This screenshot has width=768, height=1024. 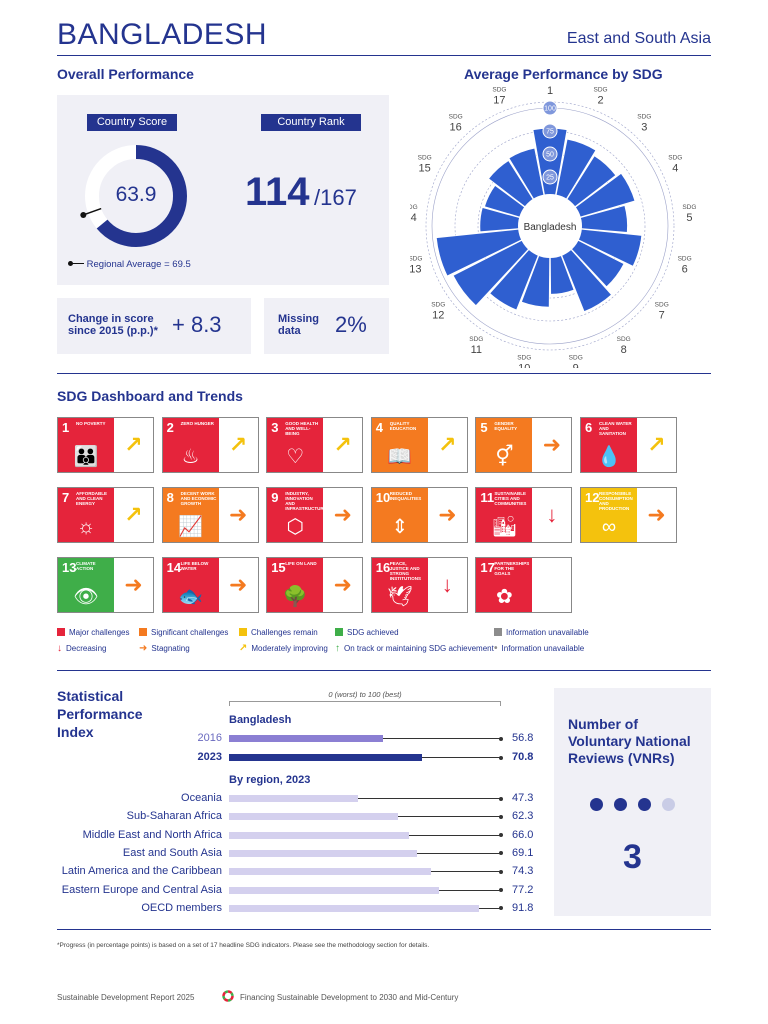 What do you see at coordinates (190, 457) in the screenshot?
I see `sdg-tile-glyph: ♨` at bounding box center [190, 457].